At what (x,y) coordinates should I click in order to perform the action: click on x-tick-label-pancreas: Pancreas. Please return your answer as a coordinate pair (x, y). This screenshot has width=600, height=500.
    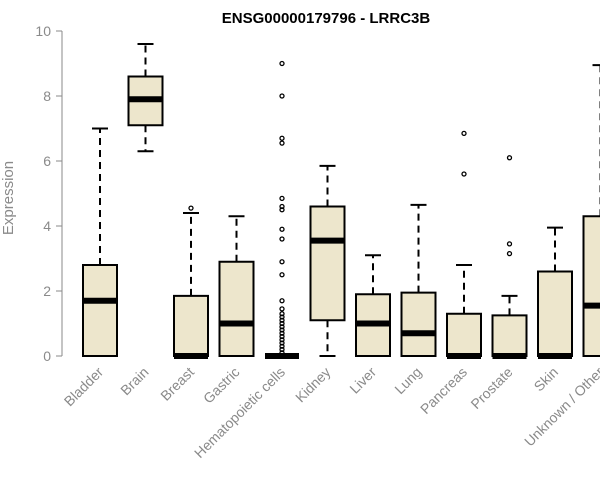
    Looking at the image, I should click on (443, 390).